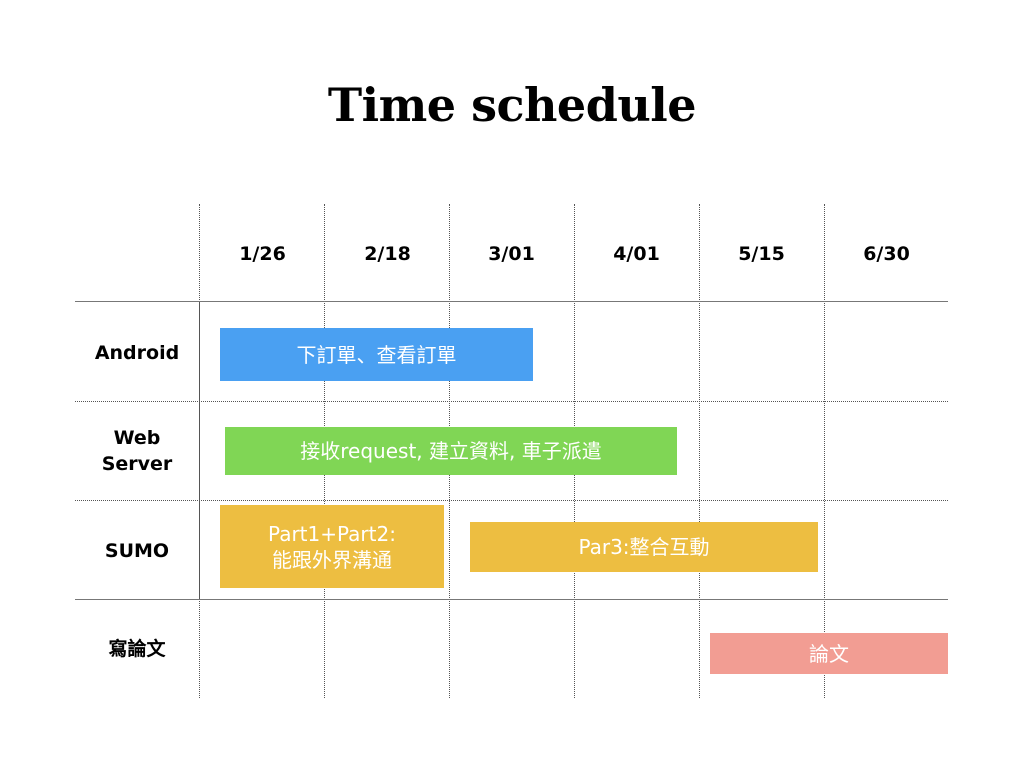  Describe the element at coordinates (511, 599) in the screenshot. I see `section-divider` at that location.